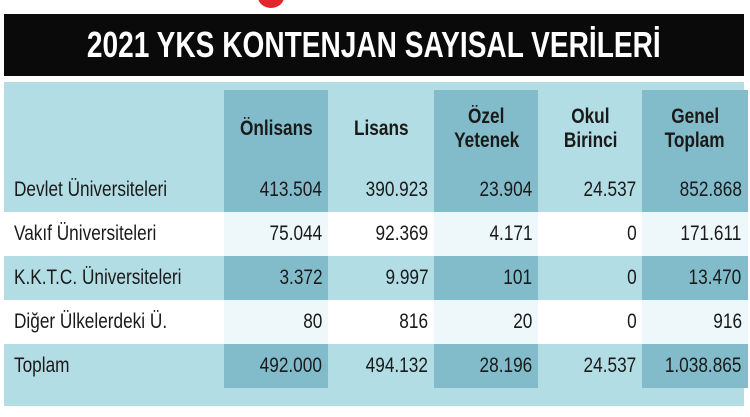 The width and height of the screenshot is (750, 417). Describe the element at coordinates (296, 233) in the screenshot. I see `cell-text: 75.044` at that location.